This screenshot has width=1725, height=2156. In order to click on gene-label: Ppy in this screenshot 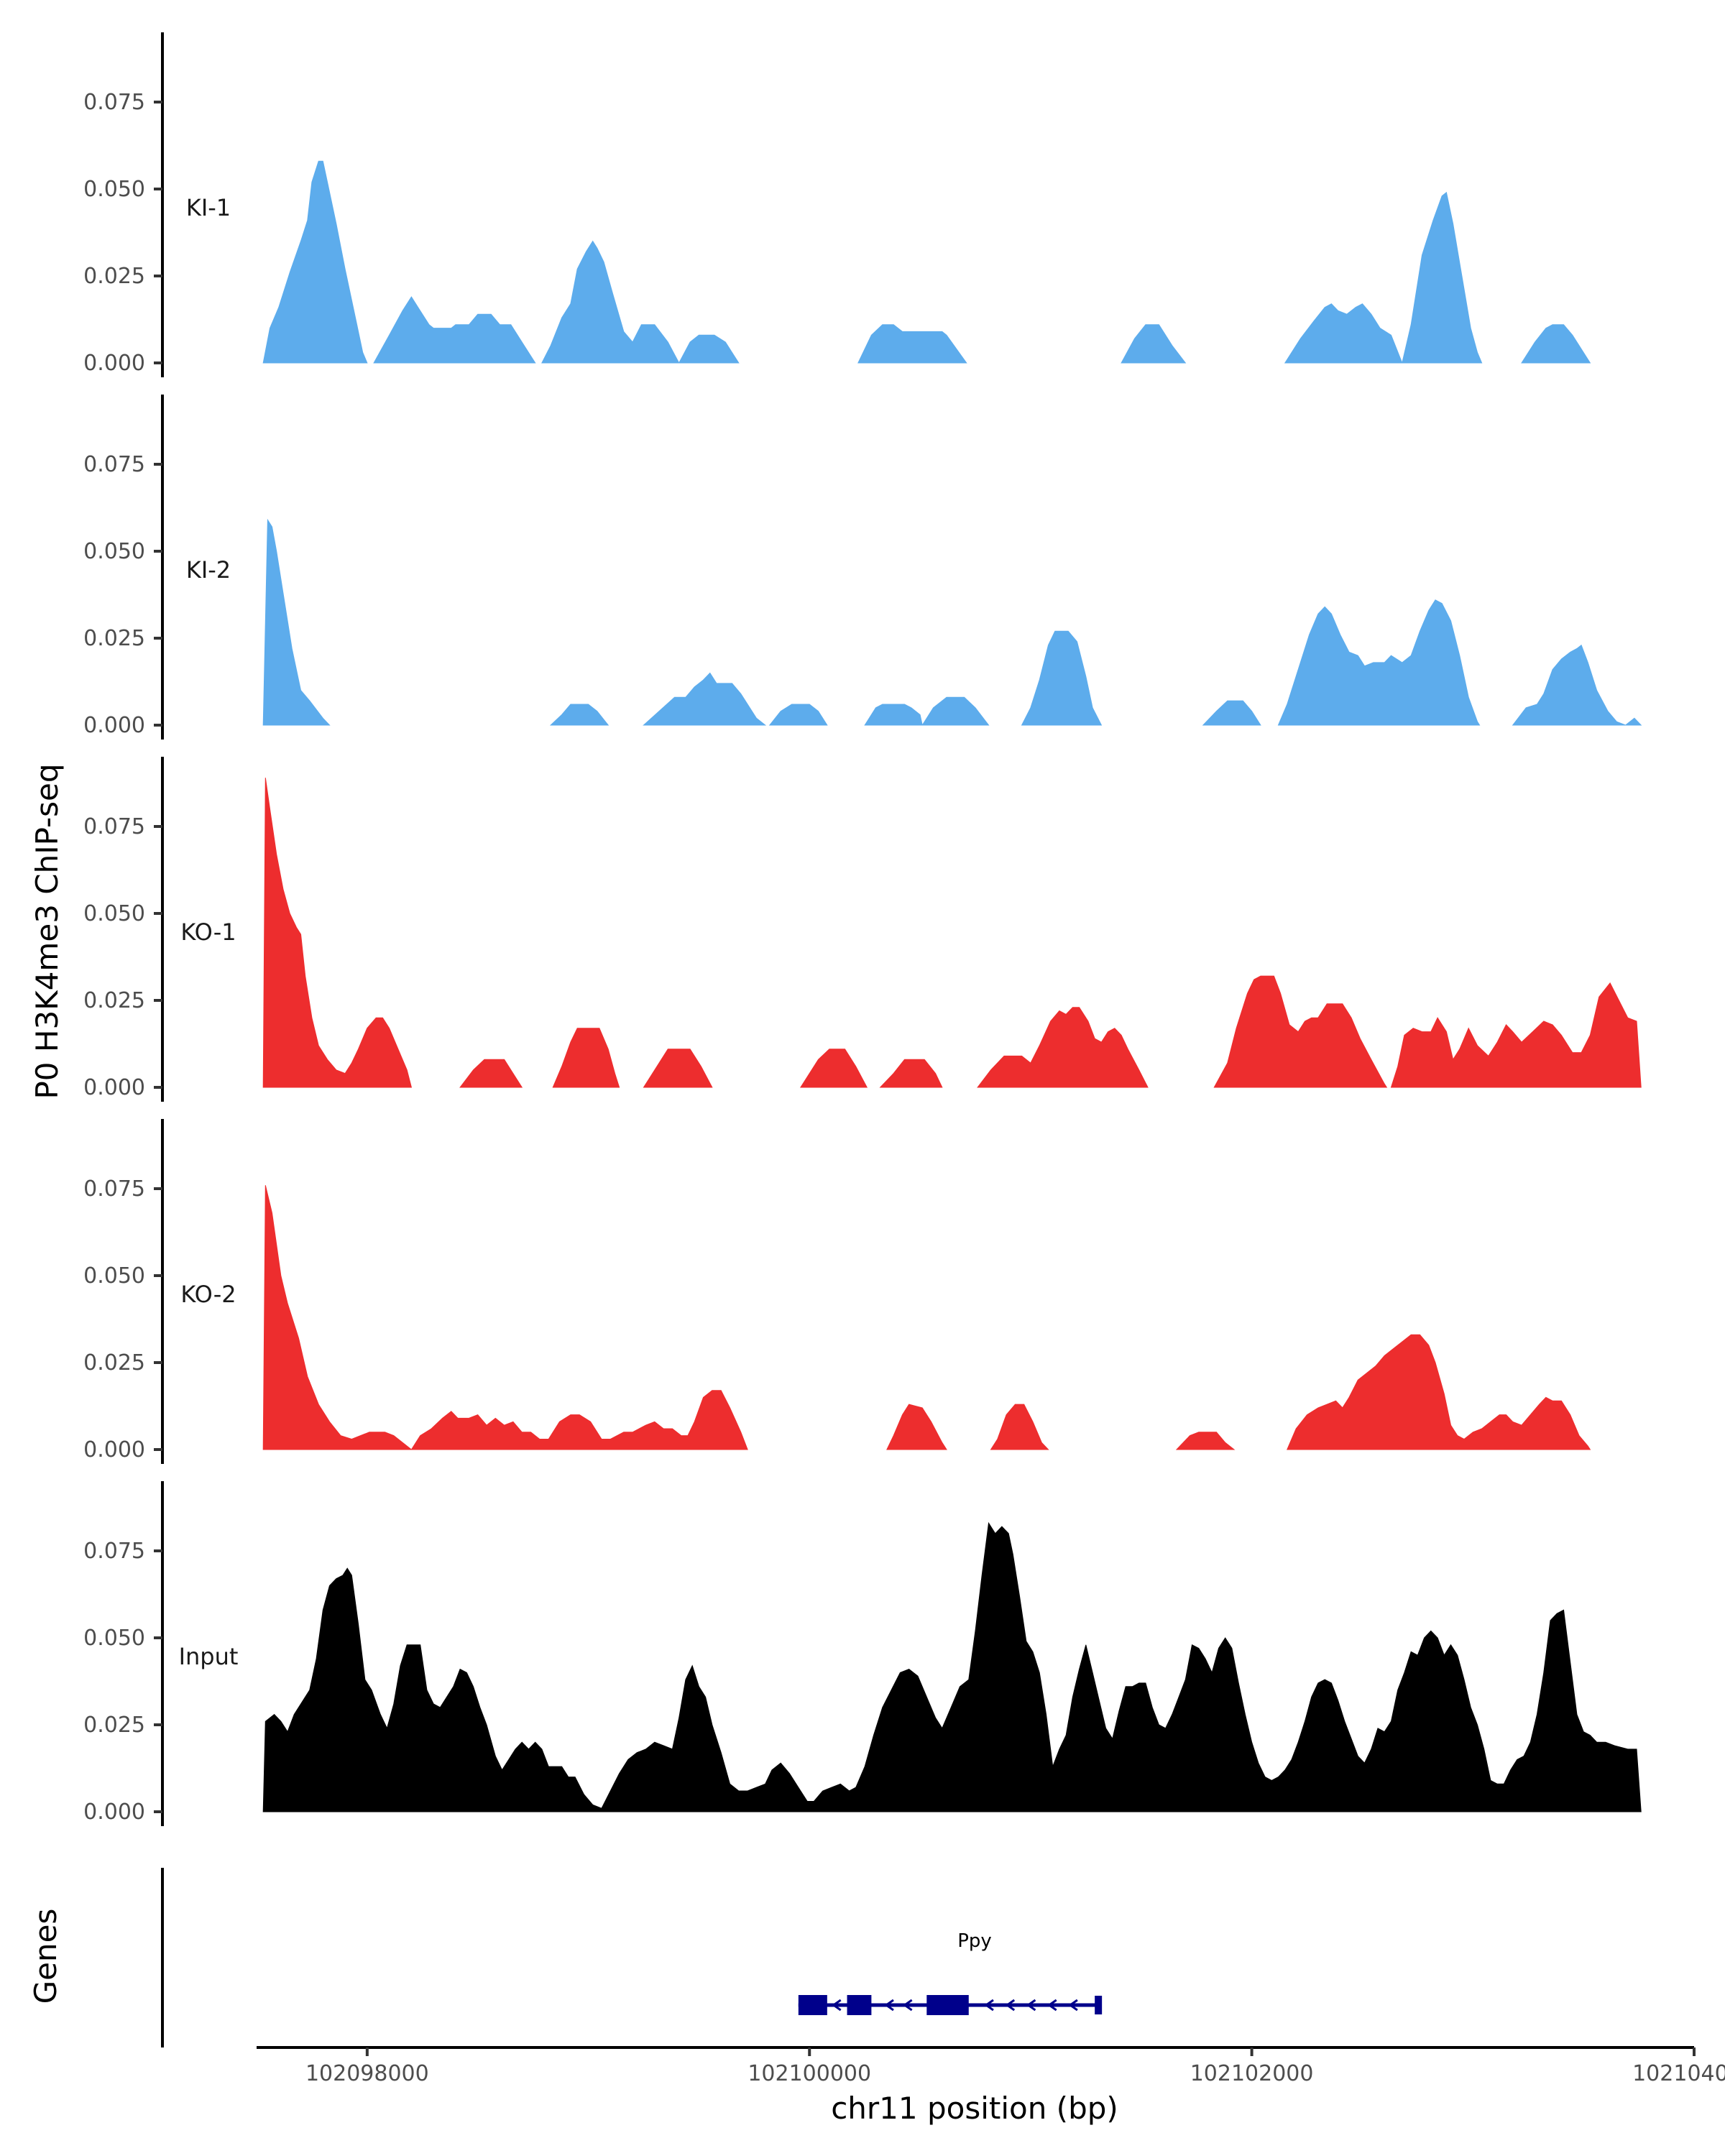, I will do `click(974, 1941)`.